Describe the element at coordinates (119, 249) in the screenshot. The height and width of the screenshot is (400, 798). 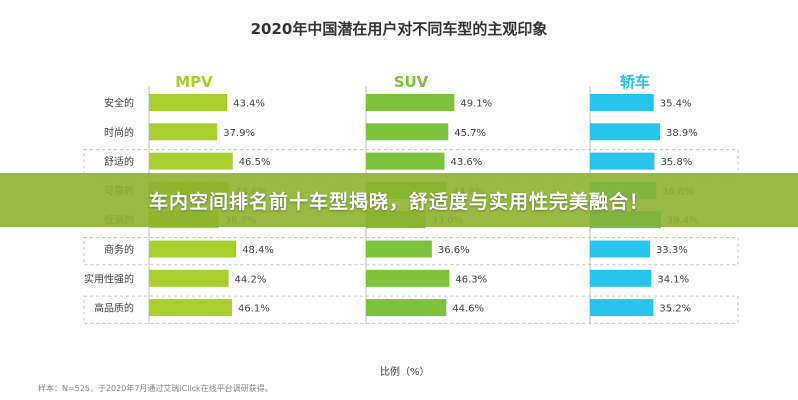
I see `category-label: 商务的` at that location.